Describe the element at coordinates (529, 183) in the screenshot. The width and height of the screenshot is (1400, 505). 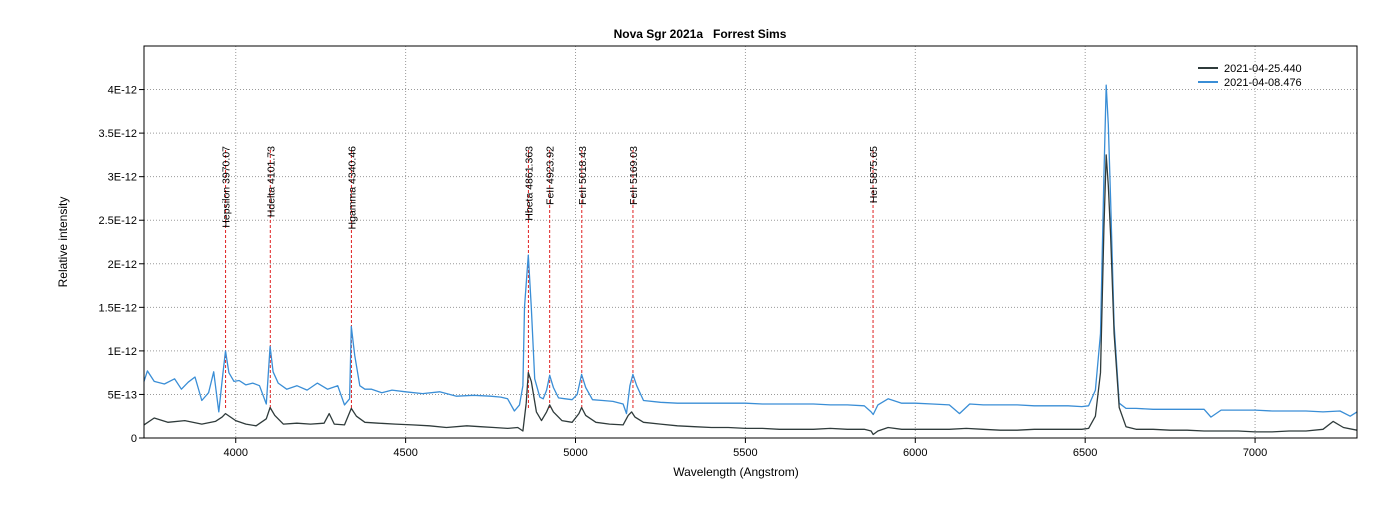
I see `line-marker-label: Hbeta 4861.363` at that location.